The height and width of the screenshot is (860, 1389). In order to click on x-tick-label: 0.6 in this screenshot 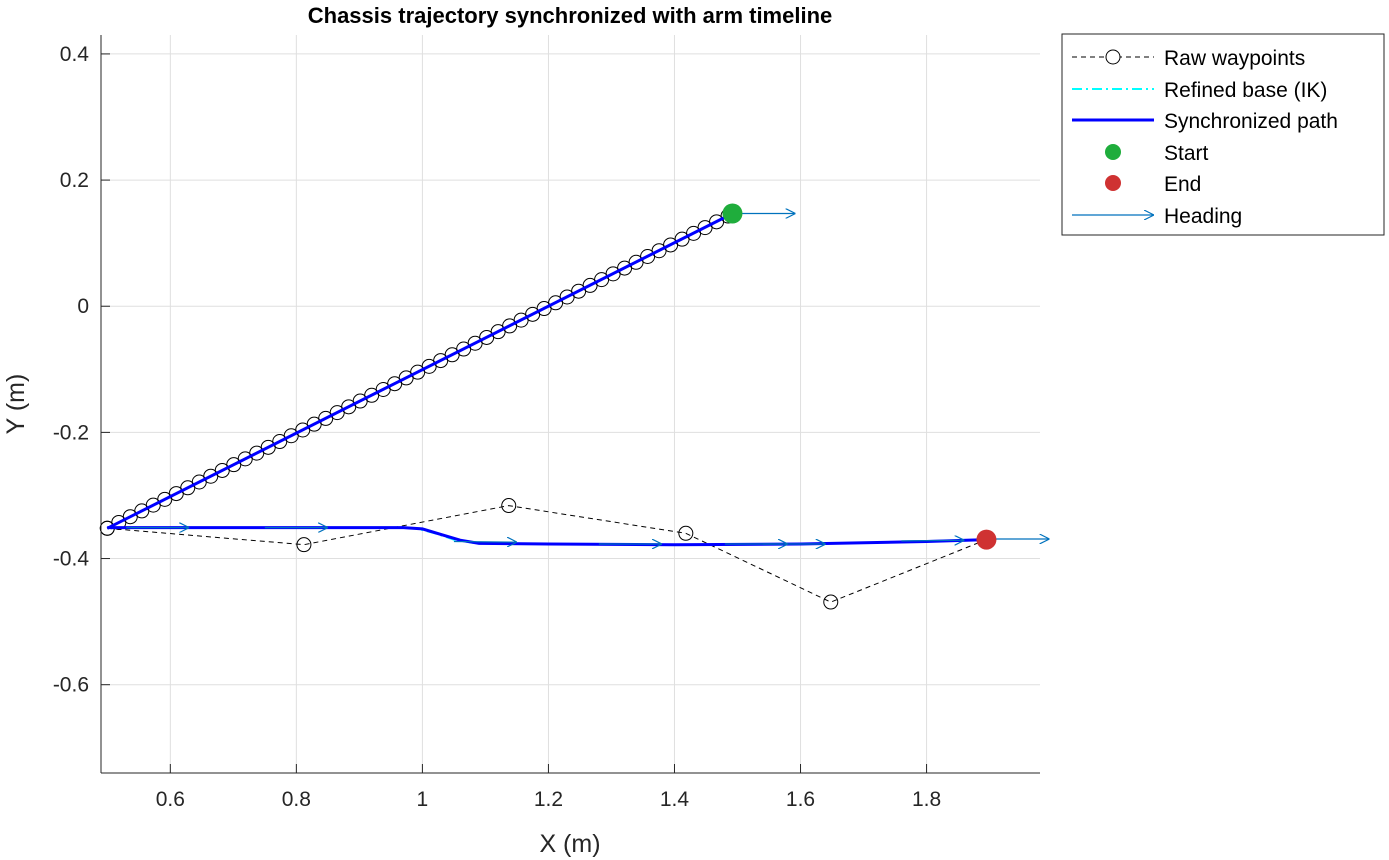, I will do `click(170, 799)`.